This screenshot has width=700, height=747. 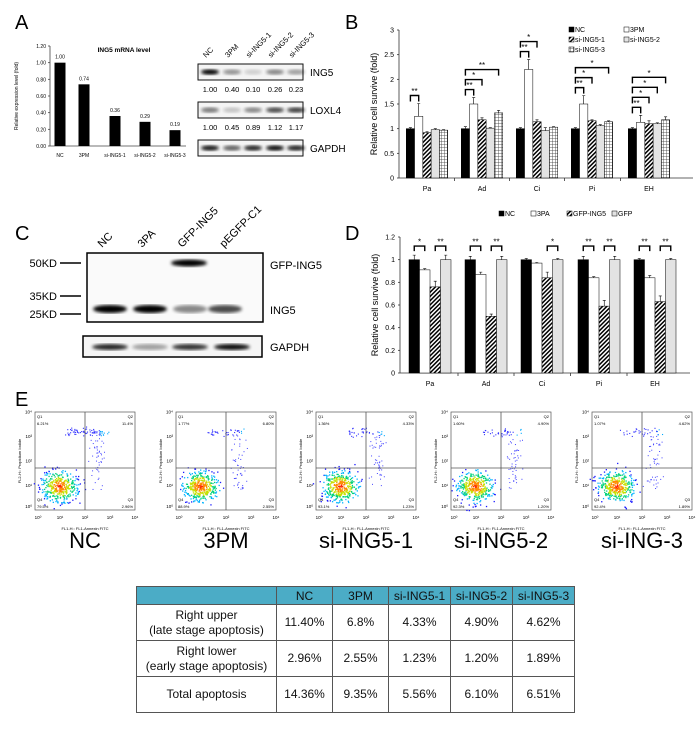 I want to click on quadrant-name: Q3, so click(x=412, y=499).